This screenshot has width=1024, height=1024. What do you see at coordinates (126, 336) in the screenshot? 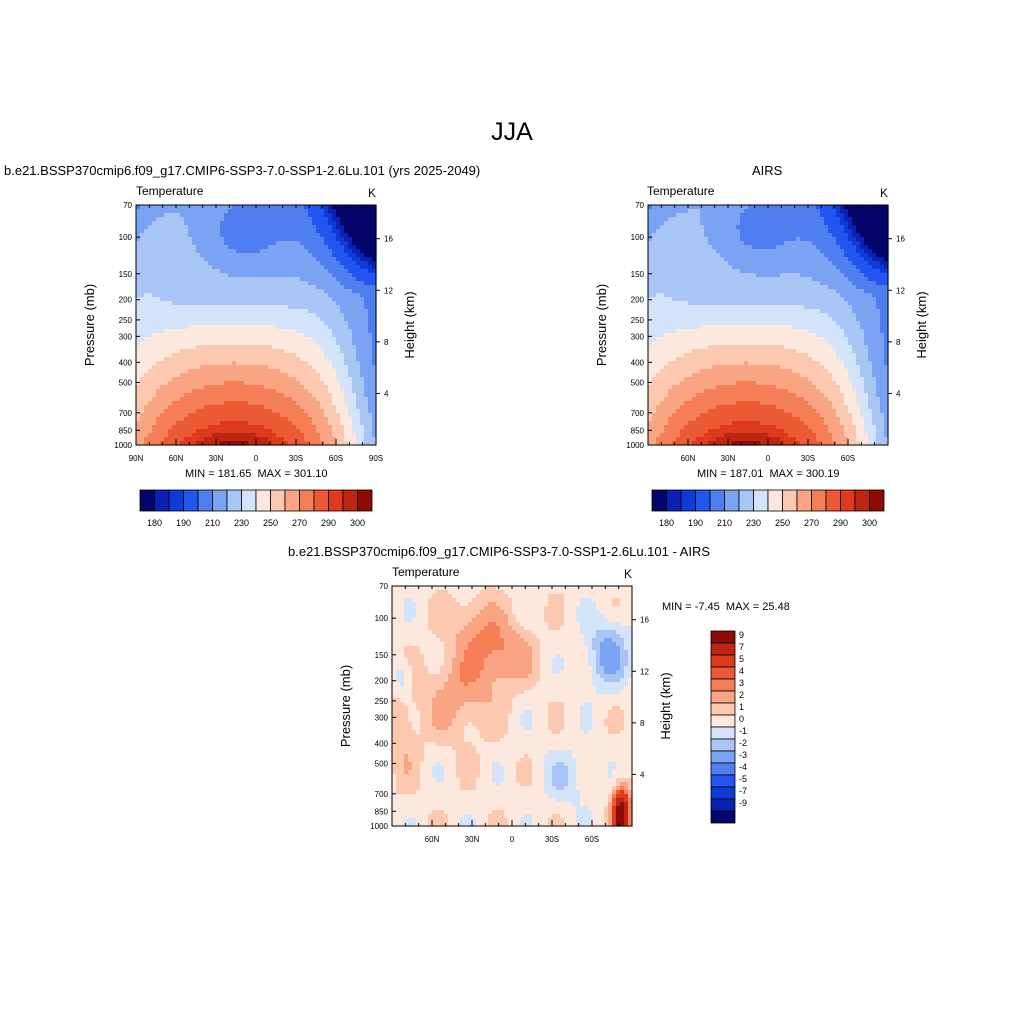
I see `left-y-tick-label: 300` at bounding box center [126, 336].